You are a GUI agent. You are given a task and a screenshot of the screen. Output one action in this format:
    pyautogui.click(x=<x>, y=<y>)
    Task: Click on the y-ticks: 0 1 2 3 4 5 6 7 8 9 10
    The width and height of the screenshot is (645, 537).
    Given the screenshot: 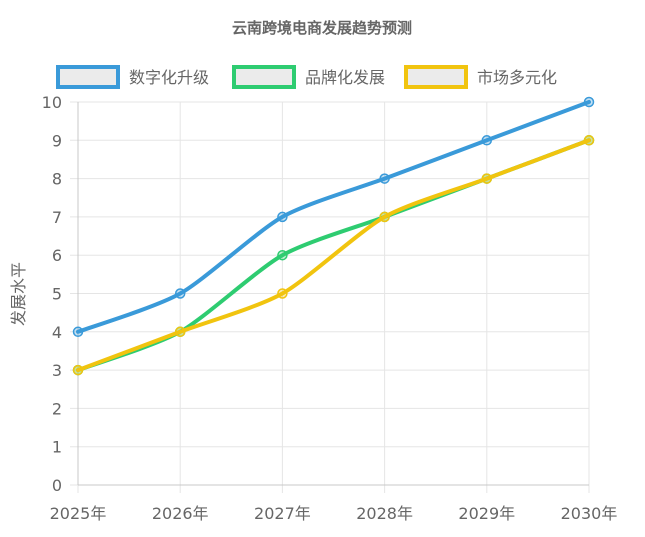 What is the action you would take?
    pyautogui.click(x=52, y=294)
    